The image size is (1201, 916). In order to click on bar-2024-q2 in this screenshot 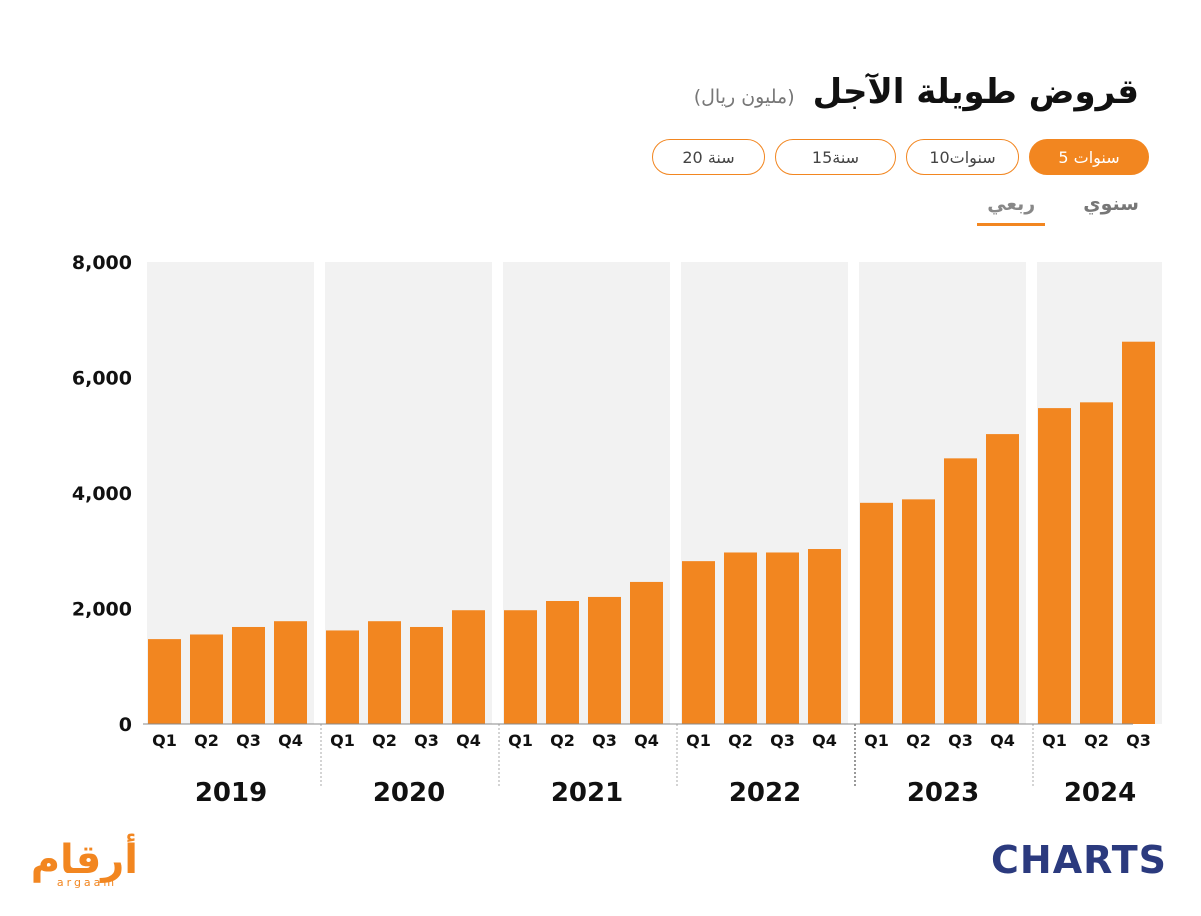, I will do `click(1096, 563)`.